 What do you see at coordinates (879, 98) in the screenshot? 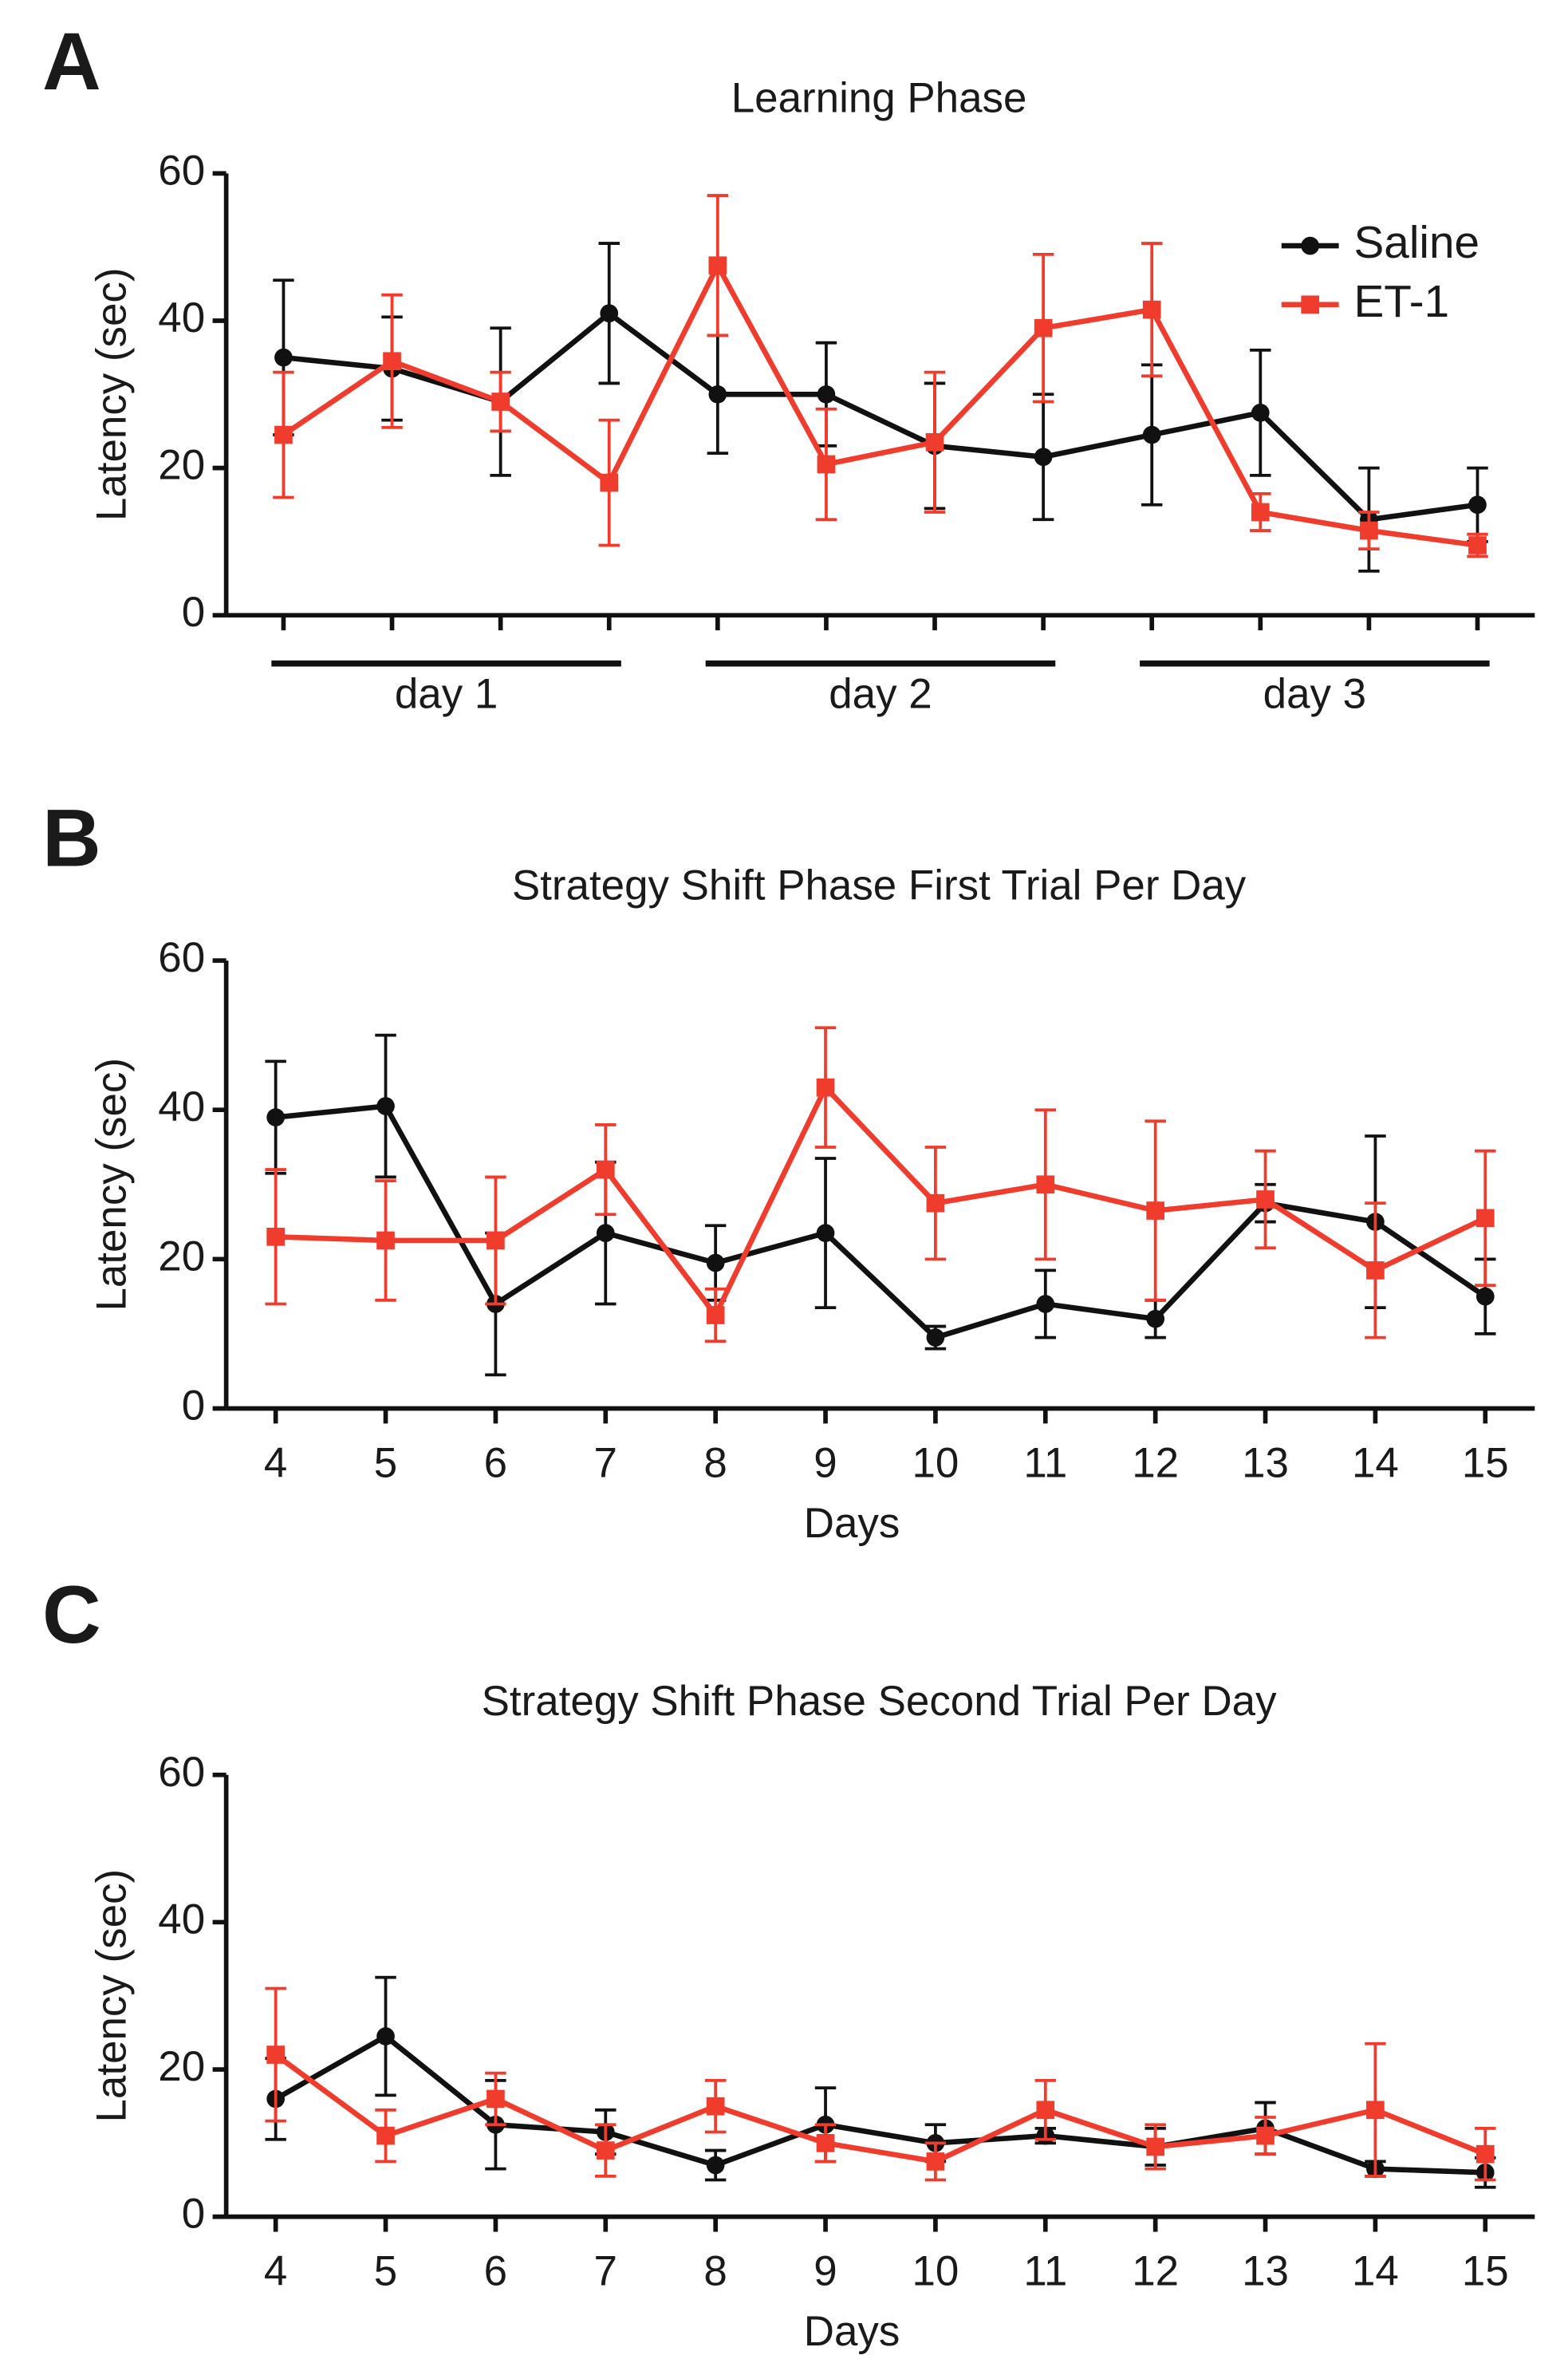
I see `chart-title: Learning Phase` at bounding box center [879, 98].